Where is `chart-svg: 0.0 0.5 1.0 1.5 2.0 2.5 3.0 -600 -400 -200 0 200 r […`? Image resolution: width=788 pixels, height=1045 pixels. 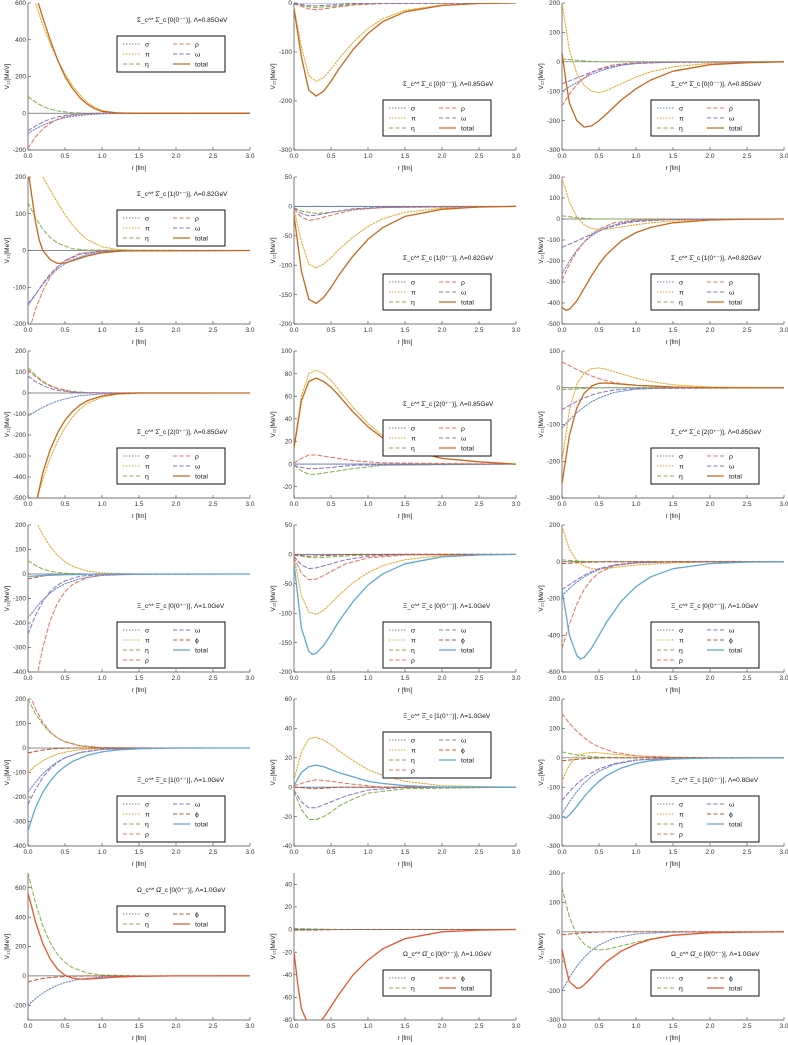
chart-svg: 0.0 0.5 1.0 1.5 2.0 2.5 3.0 -600 -400 -200 0 200 r [… is located at coordinates (663, 608).